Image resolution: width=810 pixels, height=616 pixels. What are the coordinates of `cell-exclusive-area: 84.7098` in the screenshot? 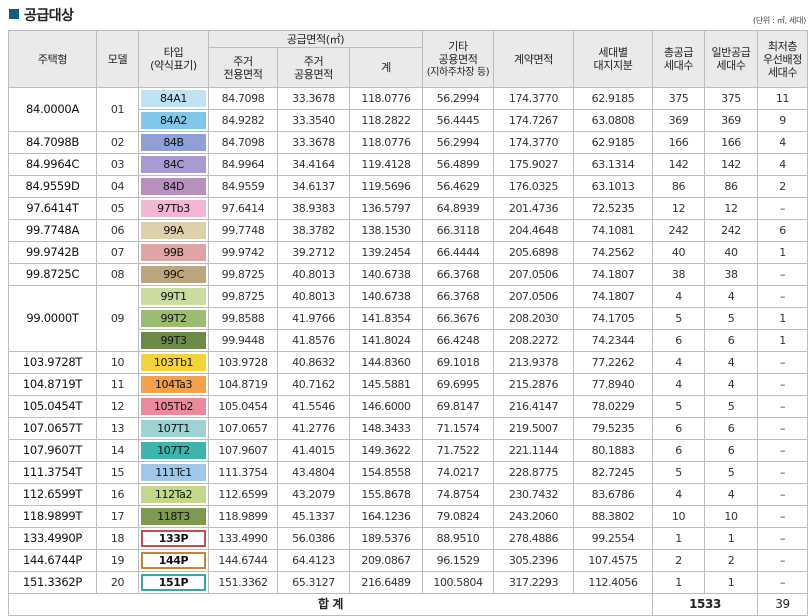 It's located at (243, 98).